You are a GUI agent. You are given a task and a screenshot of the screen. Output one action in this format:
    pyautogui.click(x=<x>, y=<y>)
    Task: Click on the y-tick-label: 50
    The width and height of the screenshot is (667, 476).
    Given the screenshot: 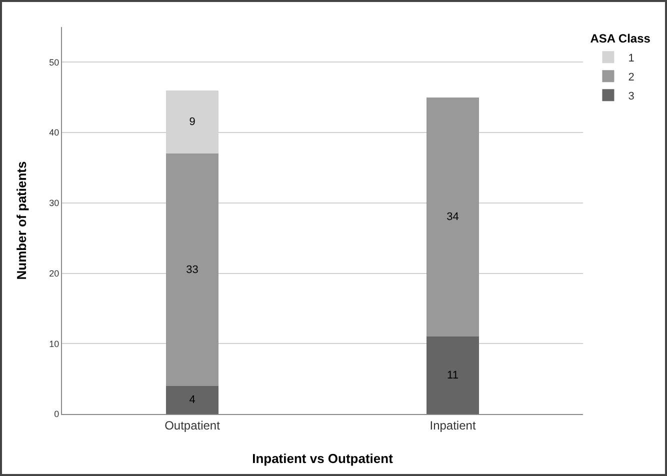 What is the action you would take?
    pyautogui.click(x=54, y=62)
    